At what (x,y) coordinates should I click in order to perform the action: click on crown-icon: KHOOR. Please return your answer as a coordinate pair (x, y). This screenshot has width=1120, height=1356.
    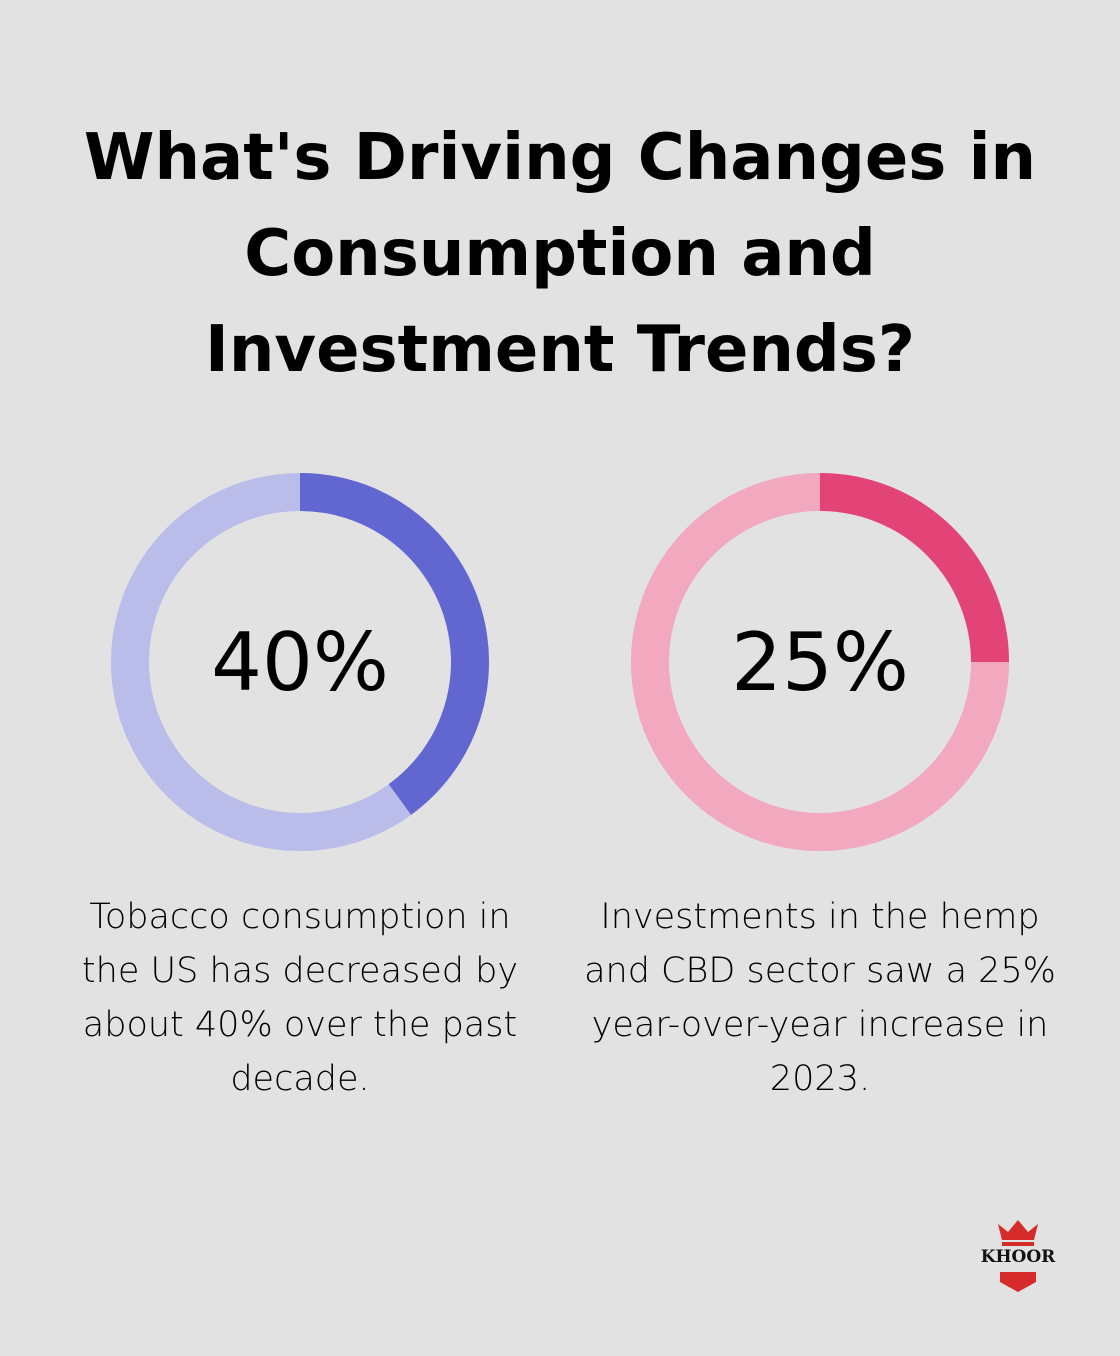
    Looking at the image, I should click on (1018, 1256).